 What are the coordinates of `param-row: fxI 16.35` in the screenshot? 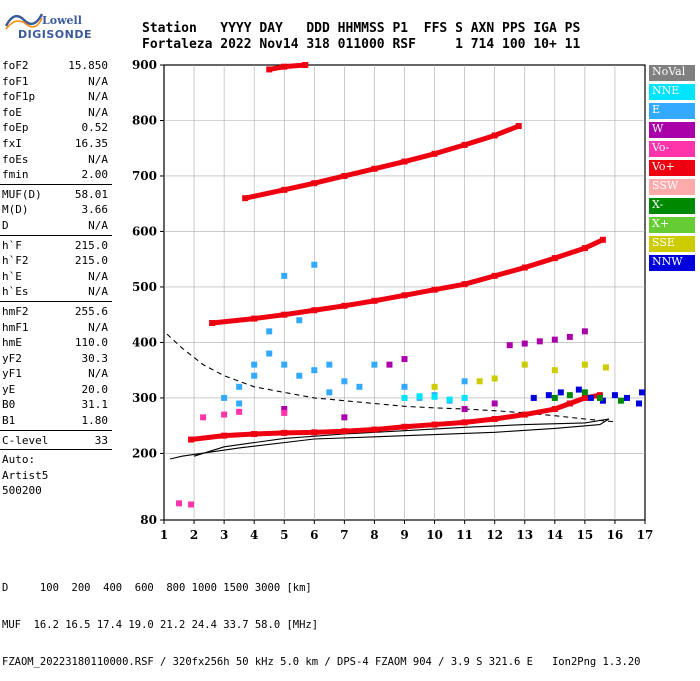 It's located at (56, 144).